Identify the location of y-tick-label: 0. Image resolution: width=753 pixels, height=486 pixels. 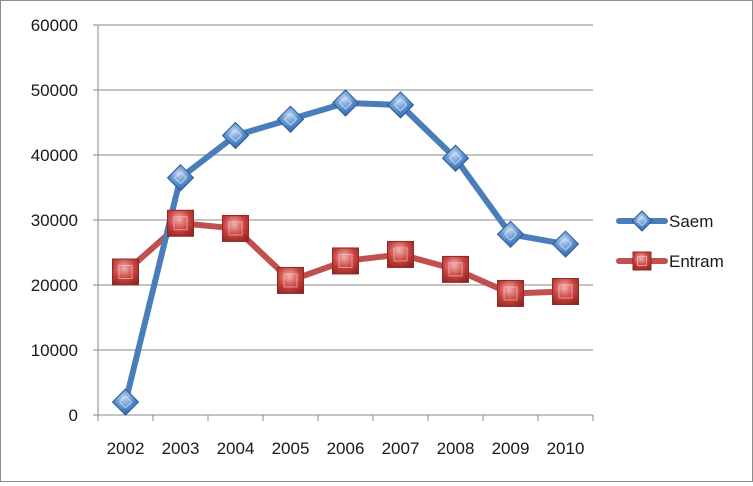
(73, 415).